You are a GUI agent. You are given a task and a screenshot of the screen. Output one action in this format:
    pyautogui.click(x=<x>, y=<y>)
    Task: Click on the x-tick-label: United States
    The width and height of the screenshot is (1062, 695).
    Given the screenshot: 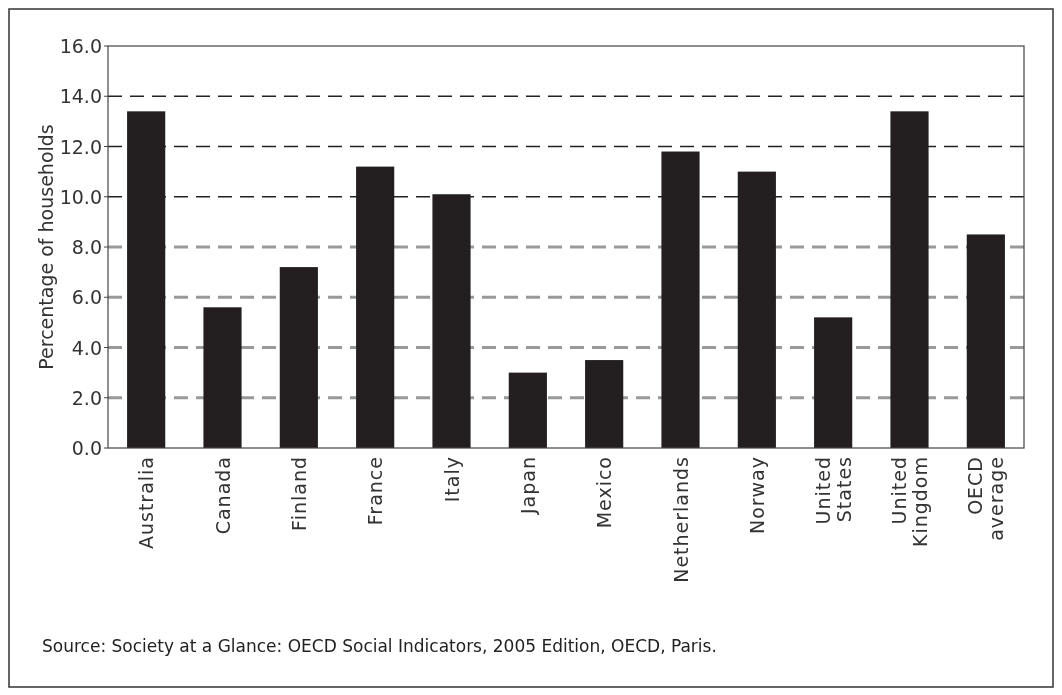 What is the action you would take?
    pyautogui.click(x=833, y=490)
    